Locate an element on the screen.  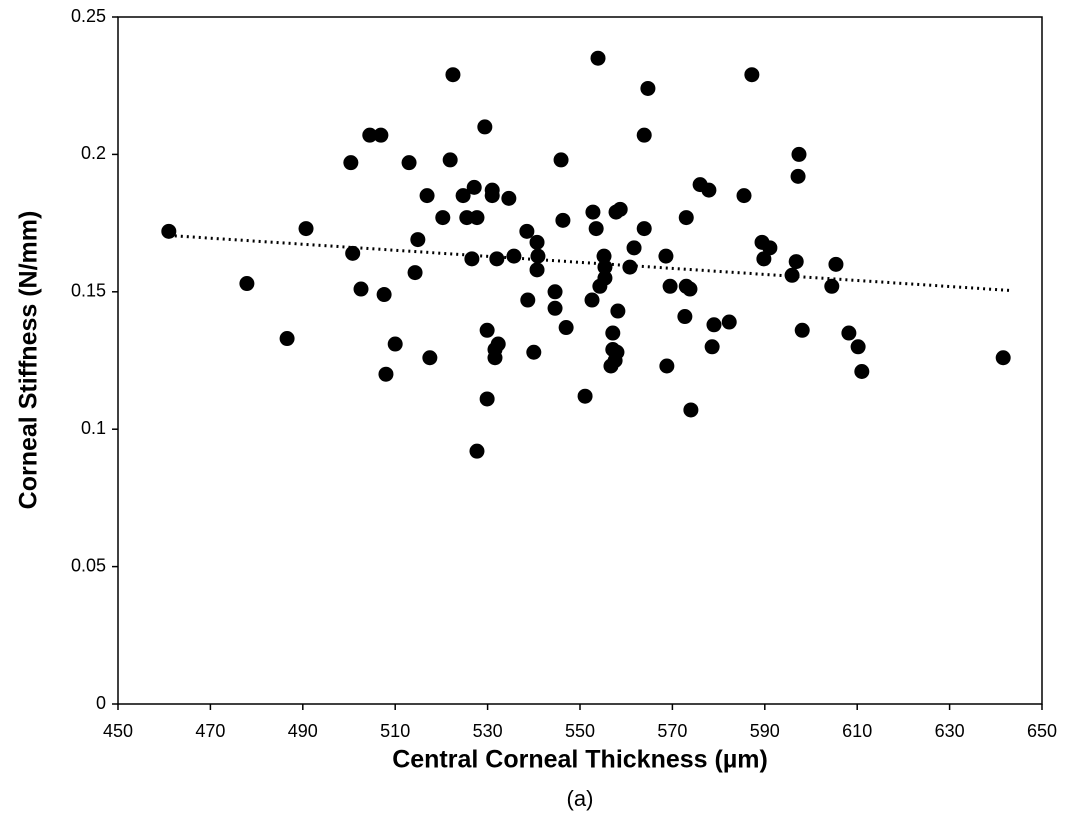
trendline is located at coordinates (589, 262).